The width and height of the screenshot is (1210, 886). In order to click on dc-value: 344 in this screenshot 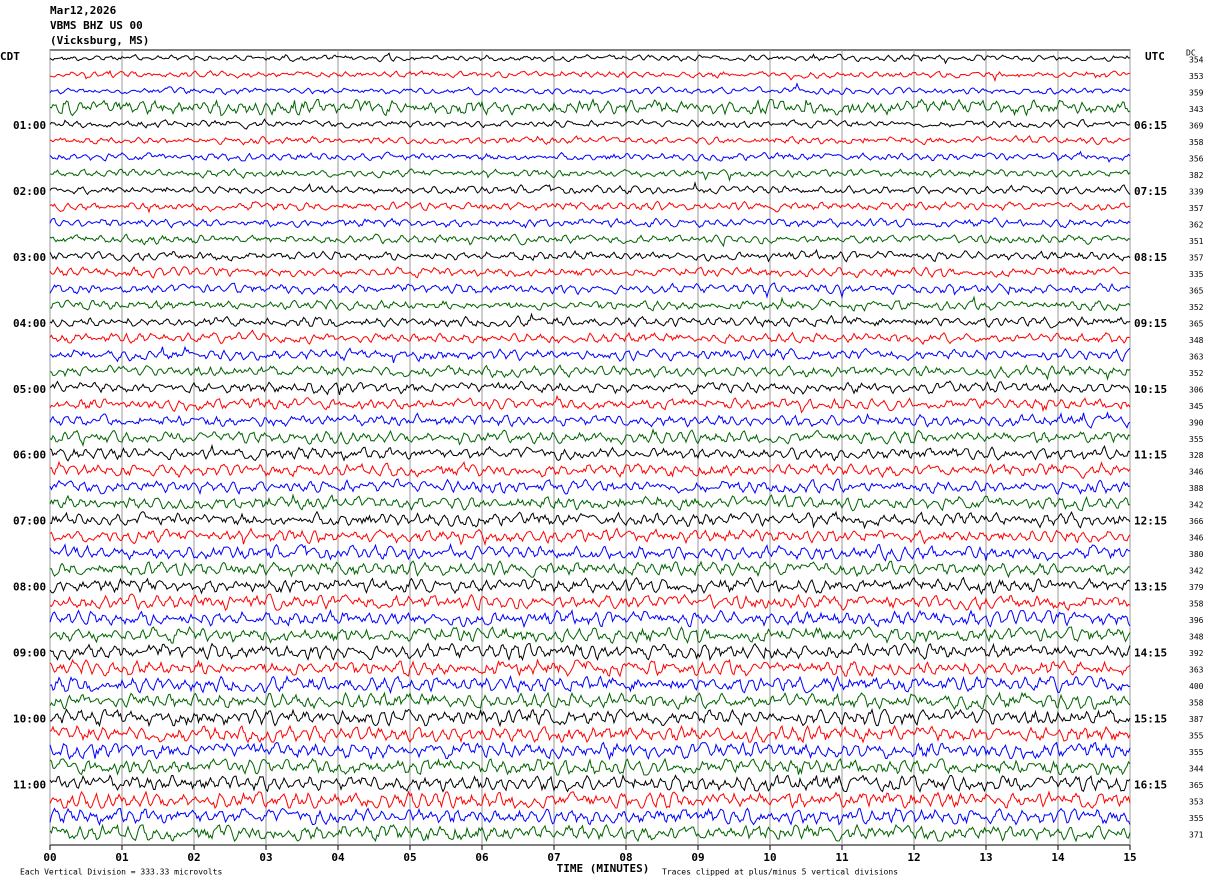, I will do `click(1196, 769)`.